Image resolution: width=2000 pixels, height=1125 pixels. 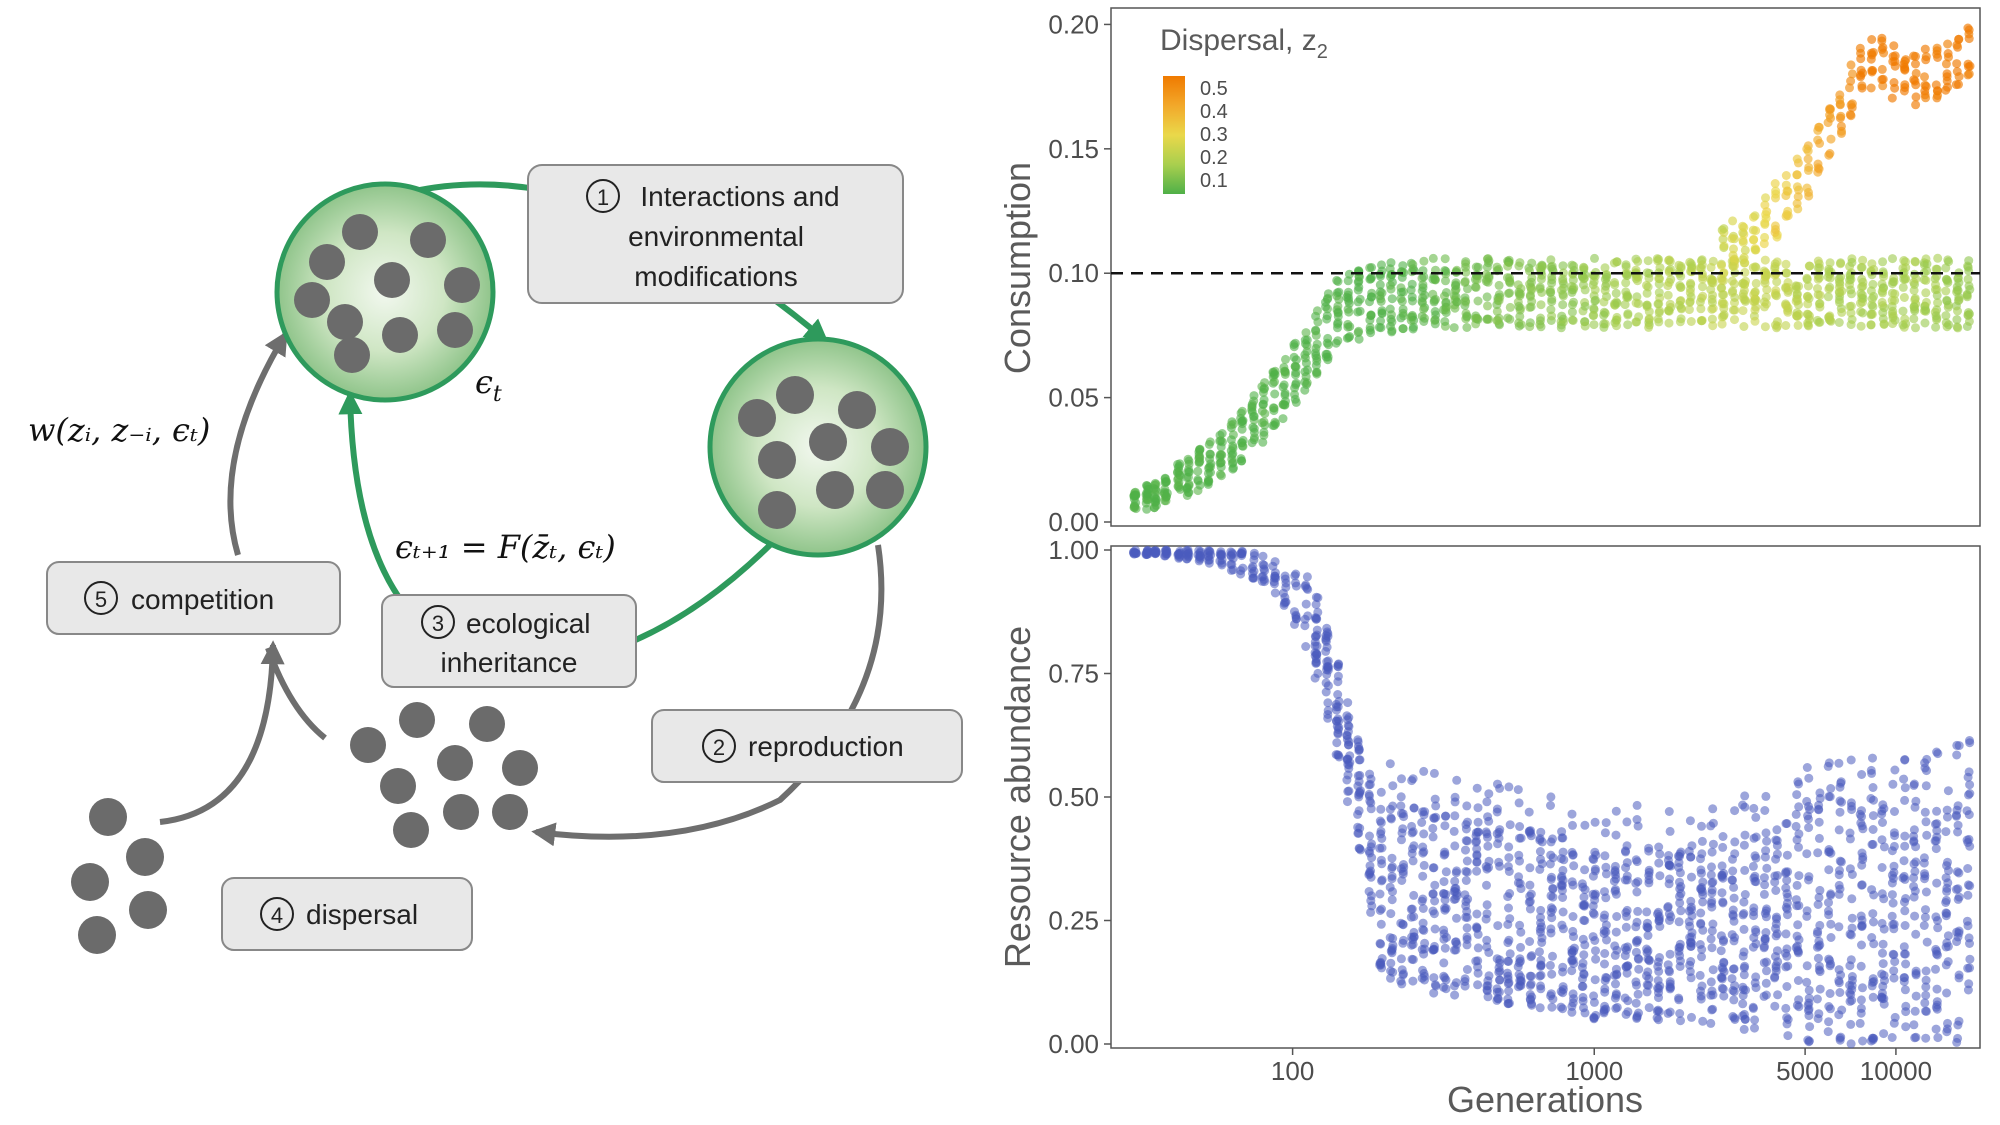 I want to click on step-5-number: 5, so click(x=101, y=599).